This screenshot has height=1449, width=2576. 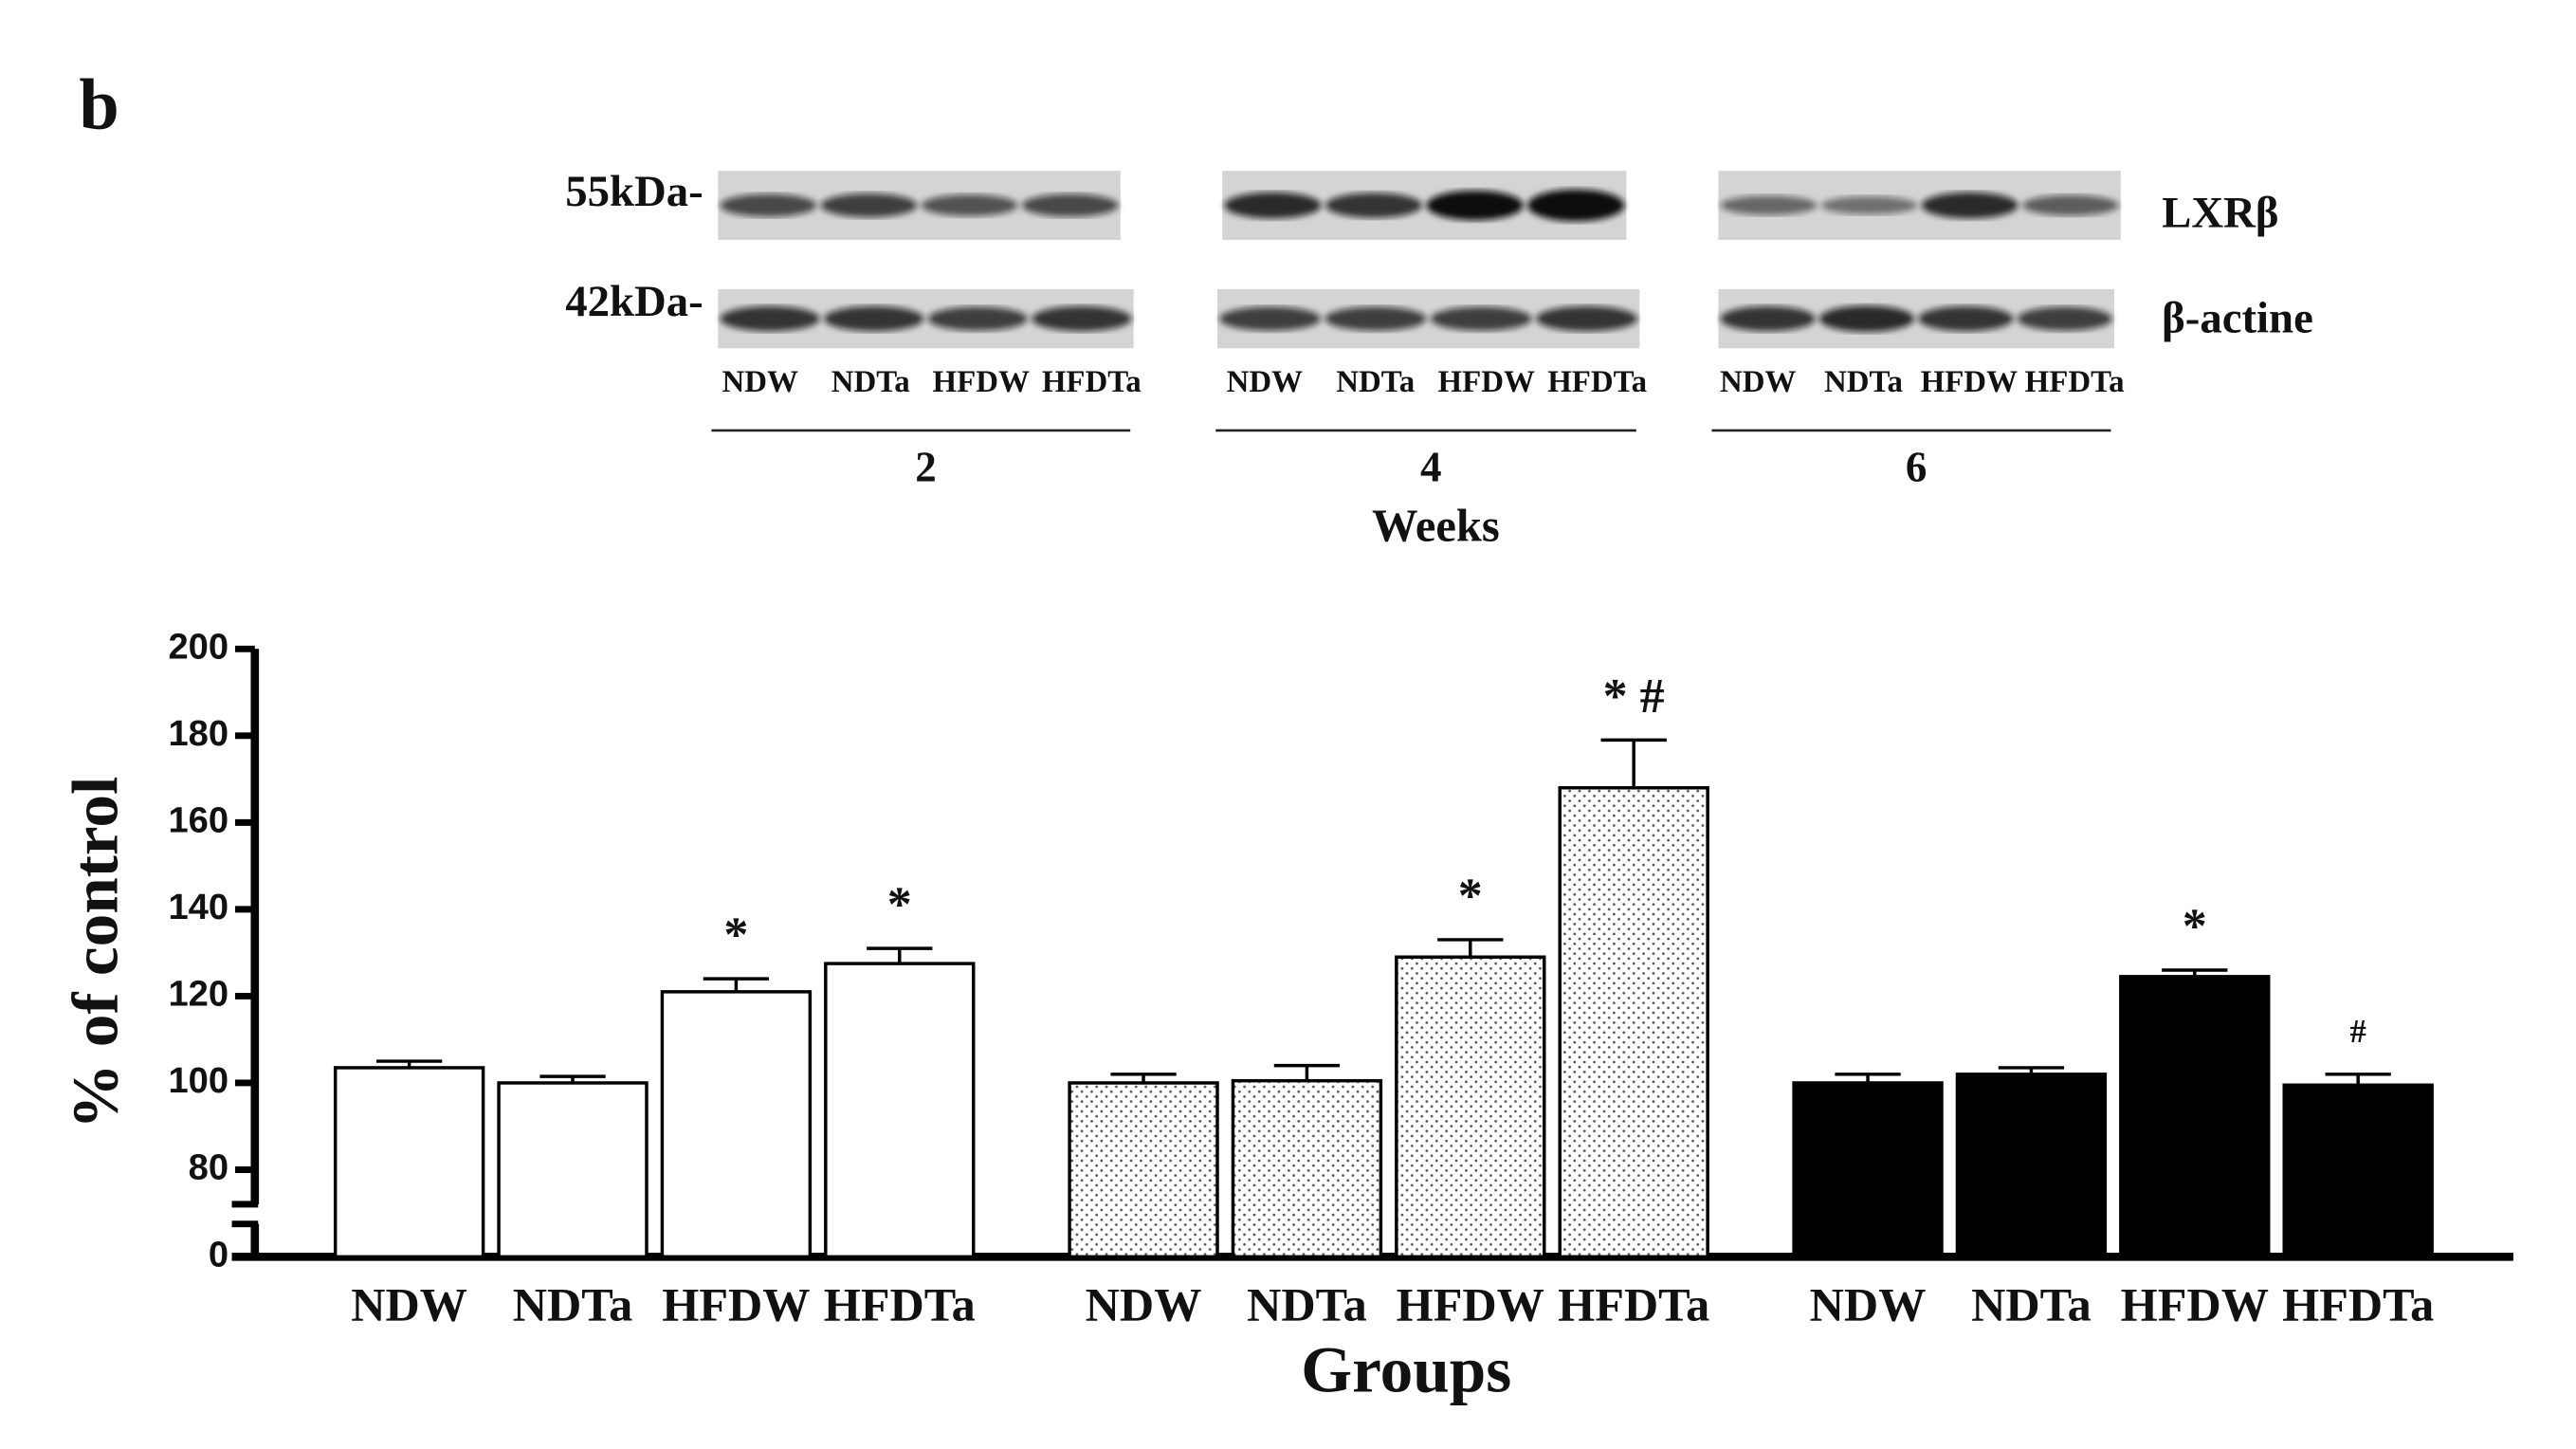 I want to click on y-tick-label: 140, so click(x=198, y=907).